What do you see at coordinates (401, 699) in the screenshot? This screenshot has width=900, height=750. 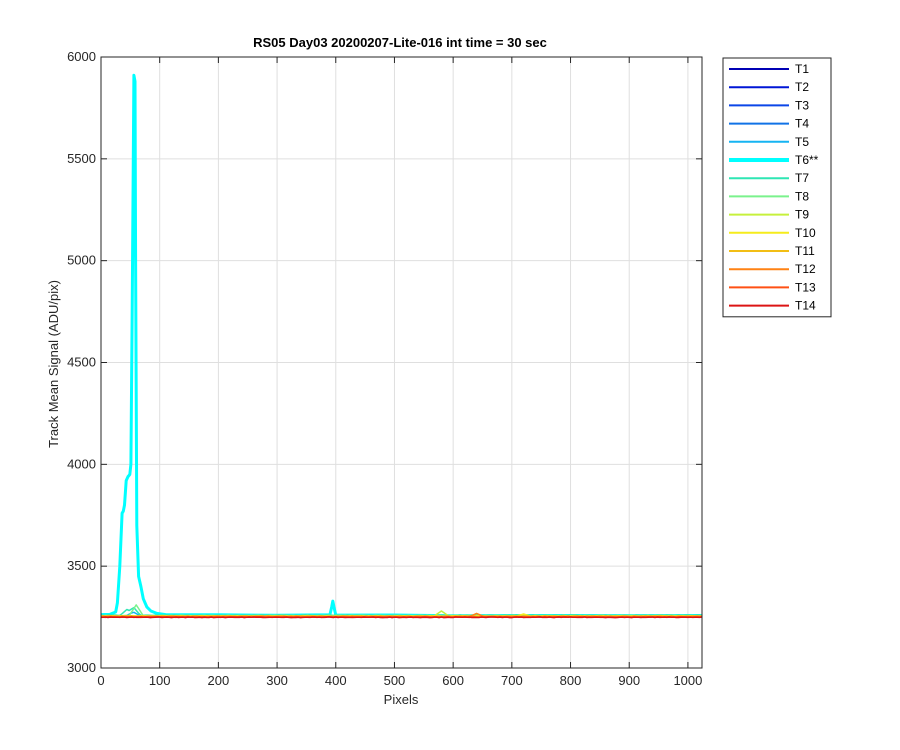 I see `x-axis-title: Pixels` at bounding box center [401, 699].